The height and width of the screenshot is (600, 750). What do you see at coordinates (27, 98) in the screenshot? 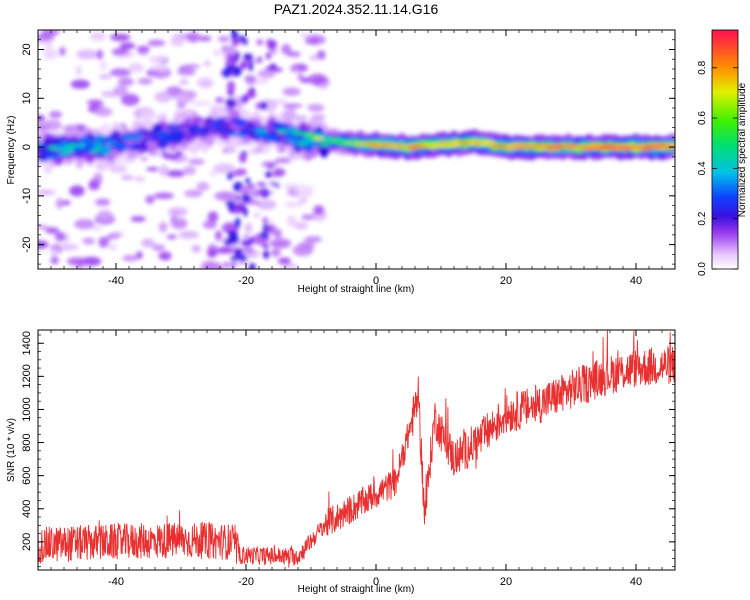
I see `y-tick-label: 10` at bounding box center [27, 98].